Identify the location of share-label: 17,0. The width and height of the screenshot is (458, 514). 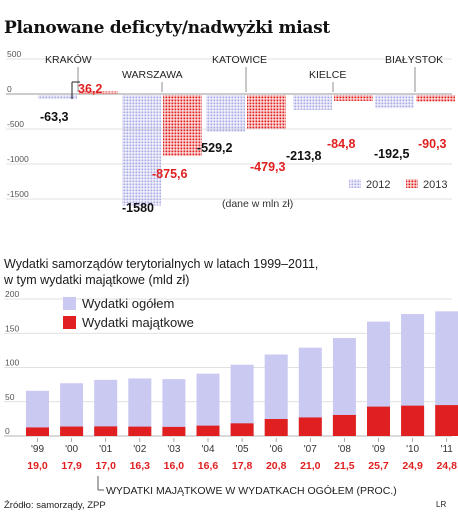
(105, 466).